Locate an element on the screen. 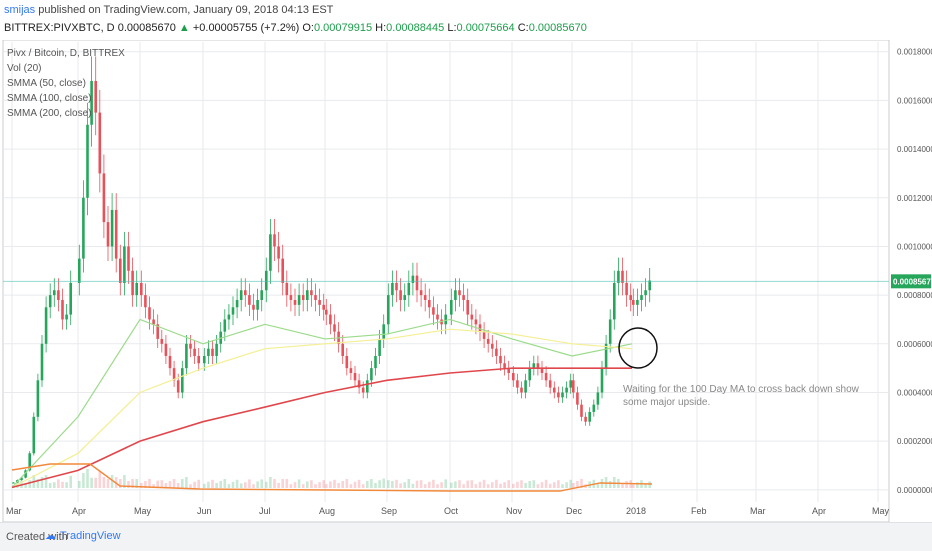  time-tick-label: Feb is located at coordinates (699, 511).